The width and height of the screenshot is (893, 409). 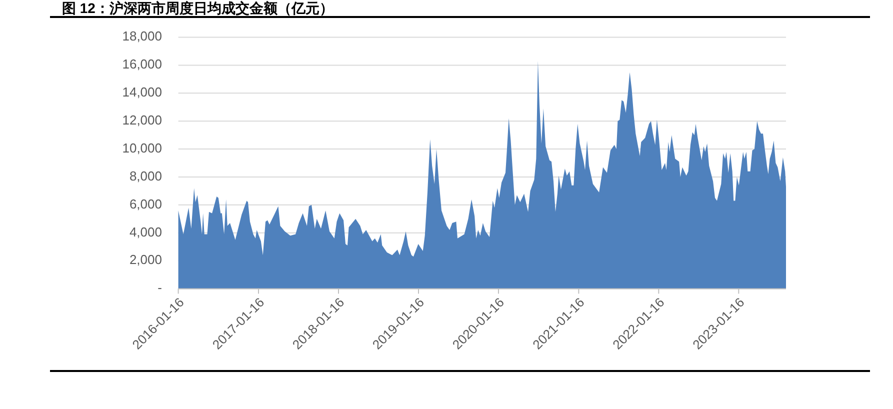 What do you see at coordinates (160, 288) in the screenshot?
I see `y-tick-label: -` at bounding box center [160, 288].